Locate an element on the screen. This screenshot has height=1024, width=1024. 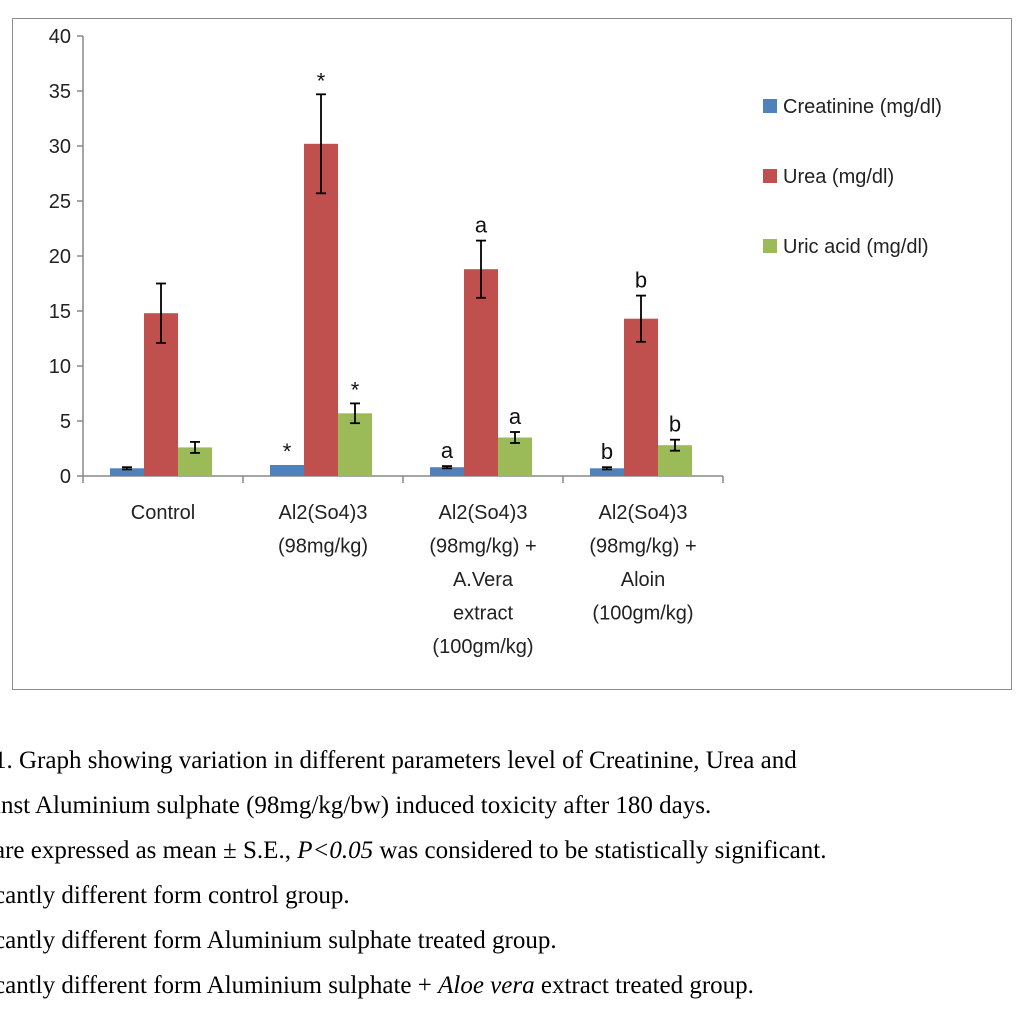
caption-line-4: cantly different form control group. is located at coordinates (175, 895).